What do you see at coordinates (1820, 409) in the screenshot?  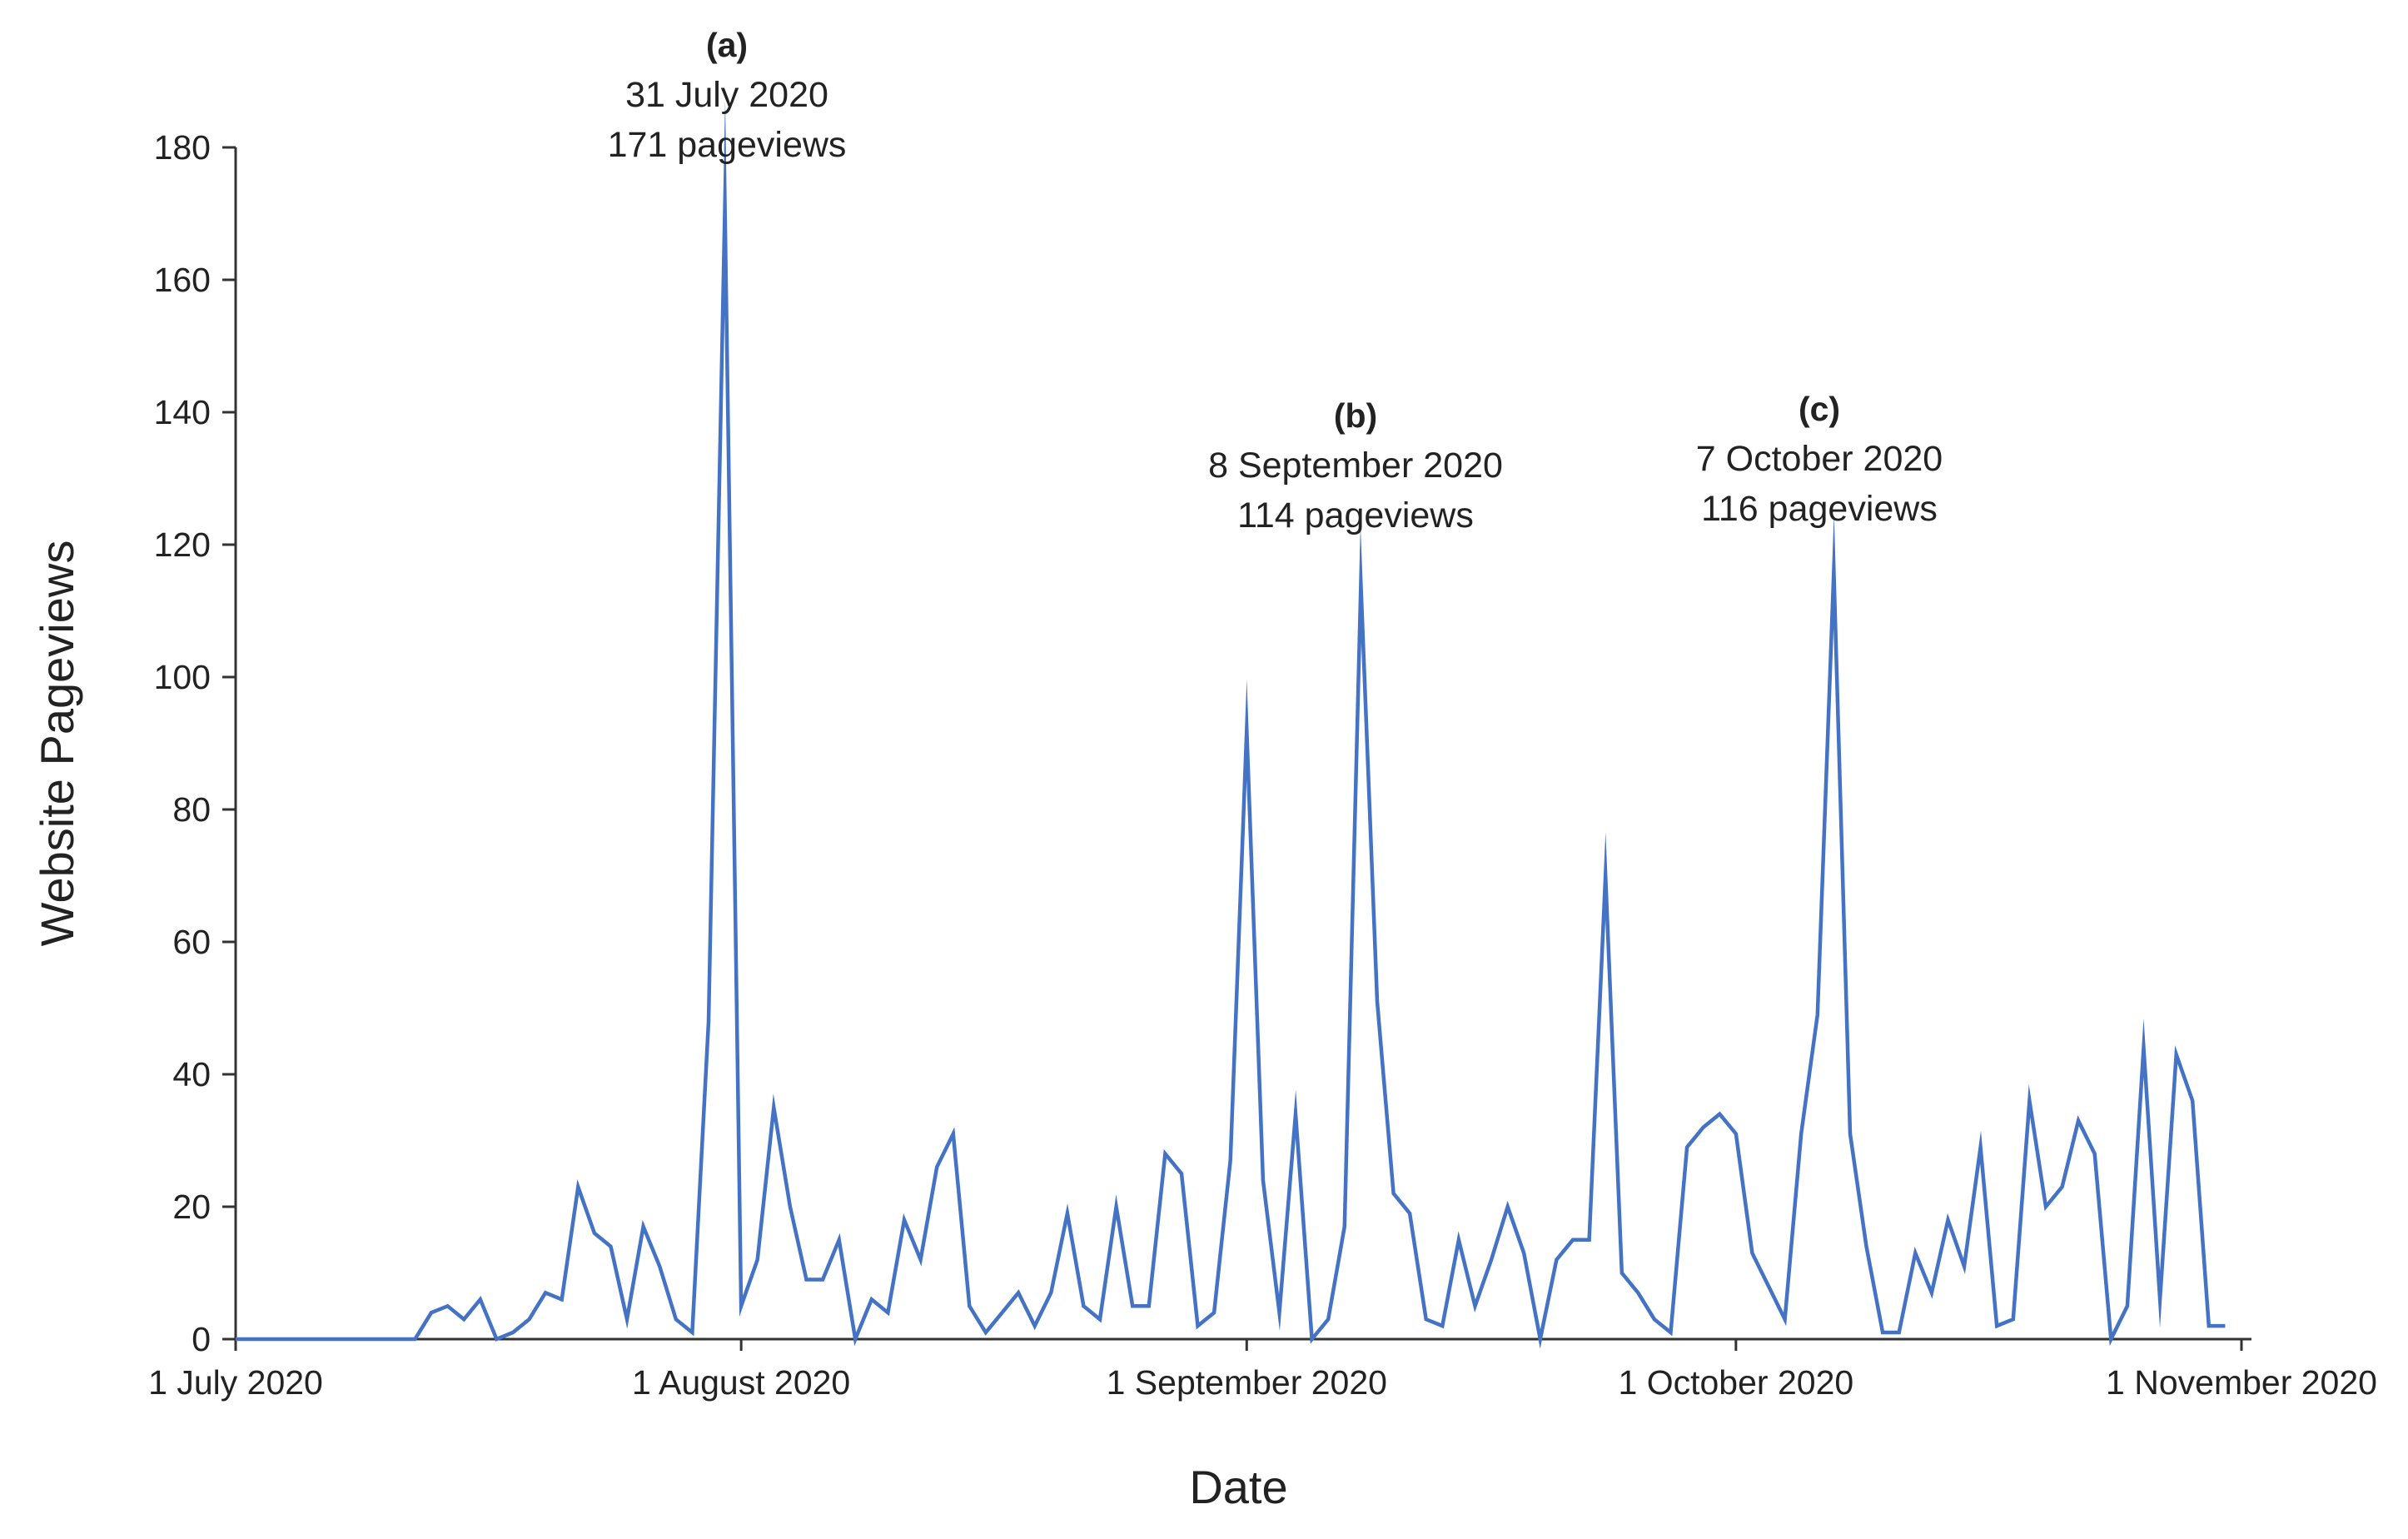 I see `annotation-label: (c)` at bounding box center [1820, 409].